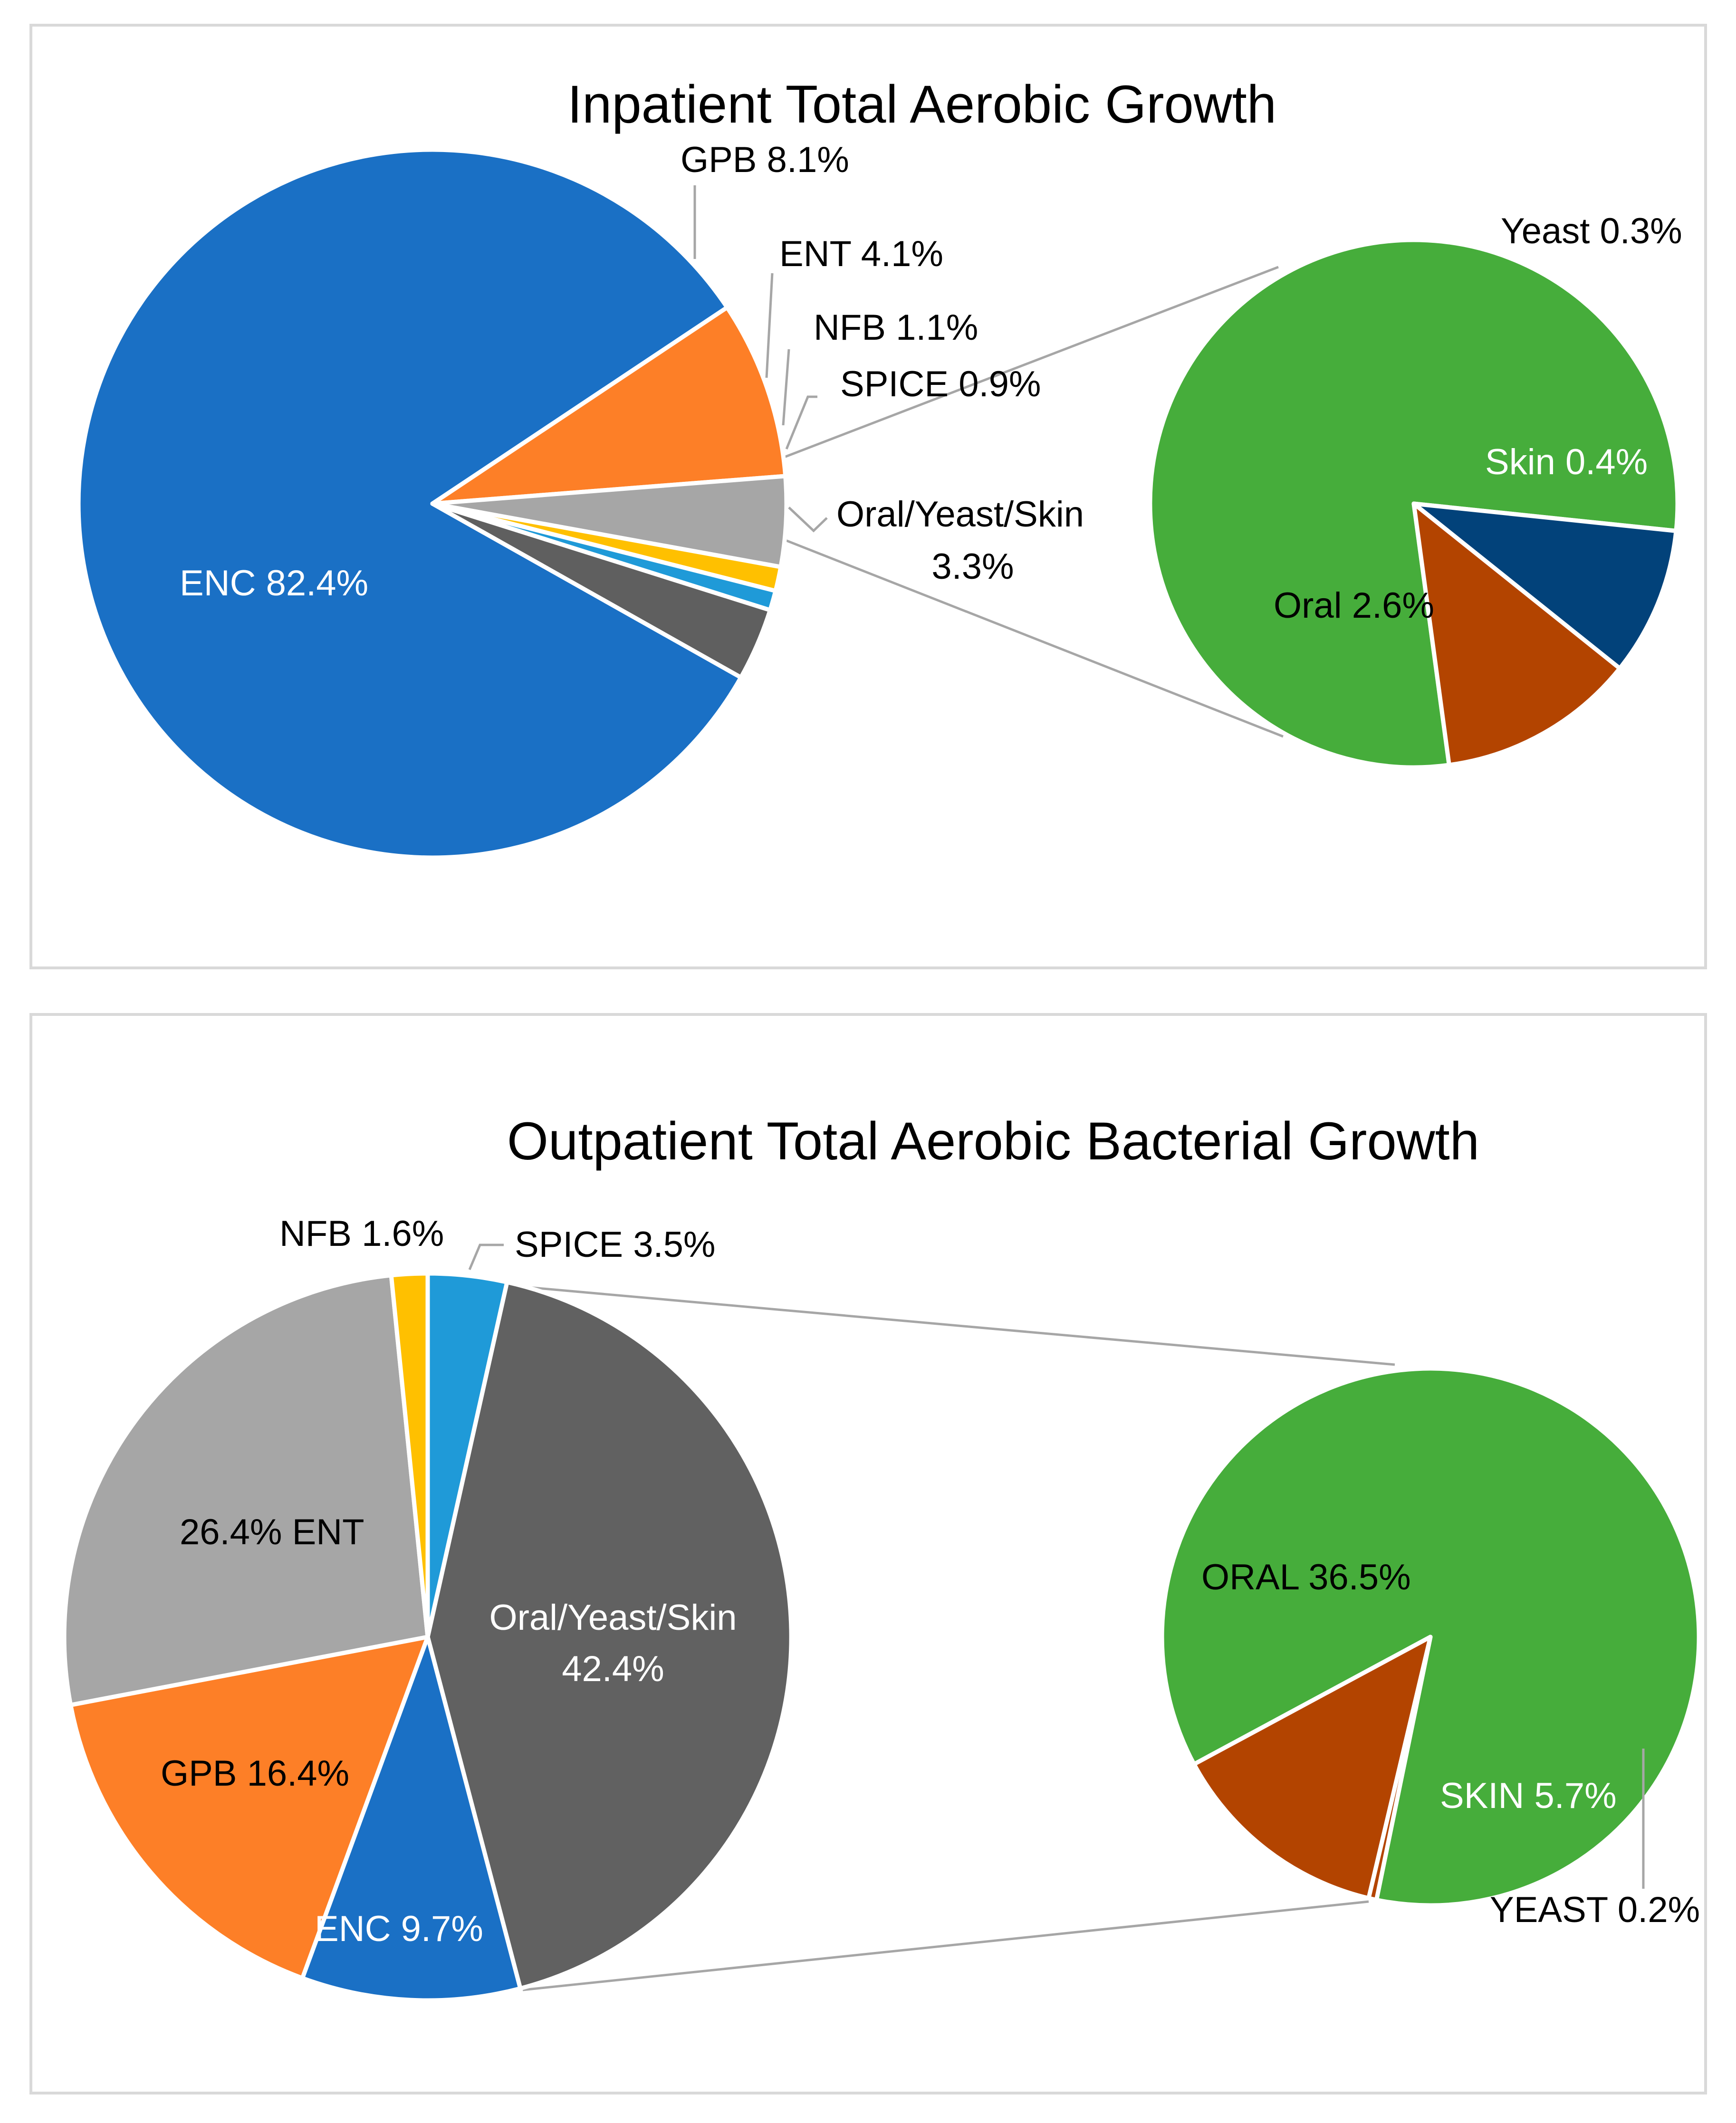 This screenshot has width=1736, height=2123. I want to click on connector-line-bottom-inpatient, so click(1034, 638).